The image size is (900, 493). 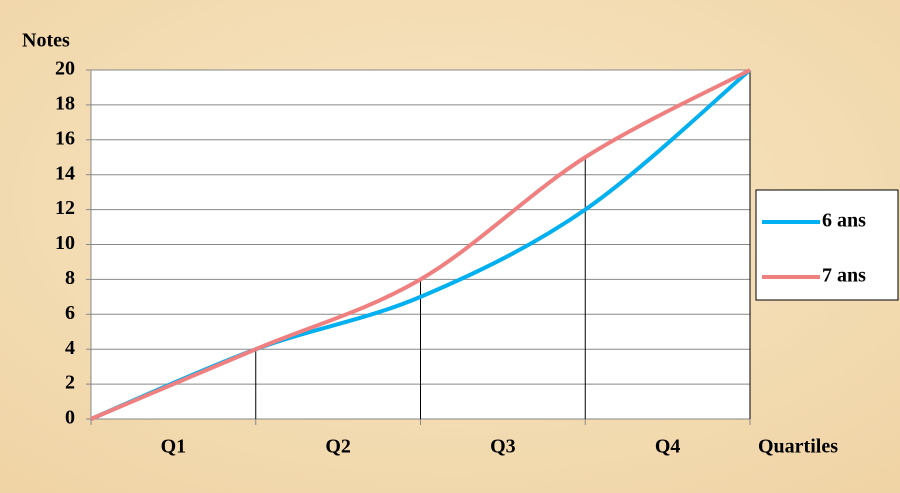 What do you see at coordinates (65, 138) in the screenshot?
I see `y-tick-label: 16` at bounding box center [65, 138].